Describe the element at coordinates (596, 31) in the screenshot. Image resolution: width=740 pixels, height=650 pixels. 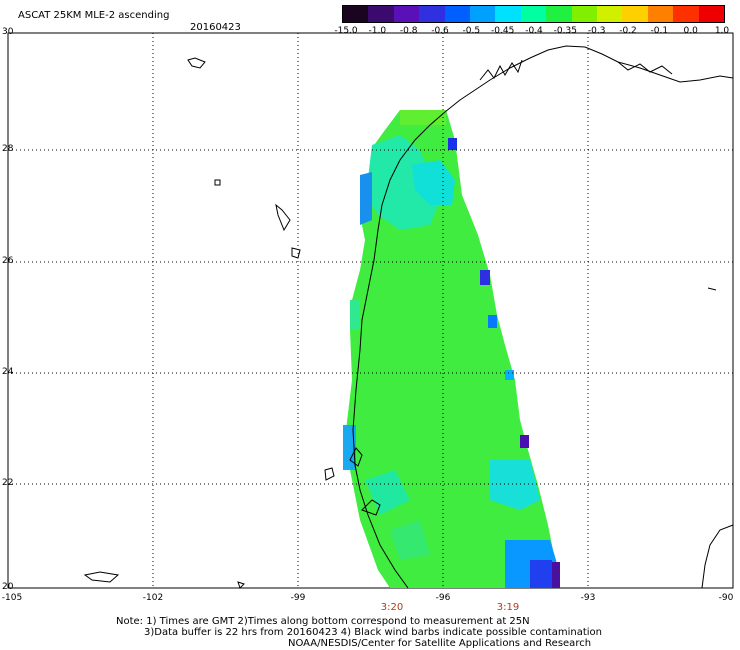
I see `colorbar-label: -0.3` at that location.